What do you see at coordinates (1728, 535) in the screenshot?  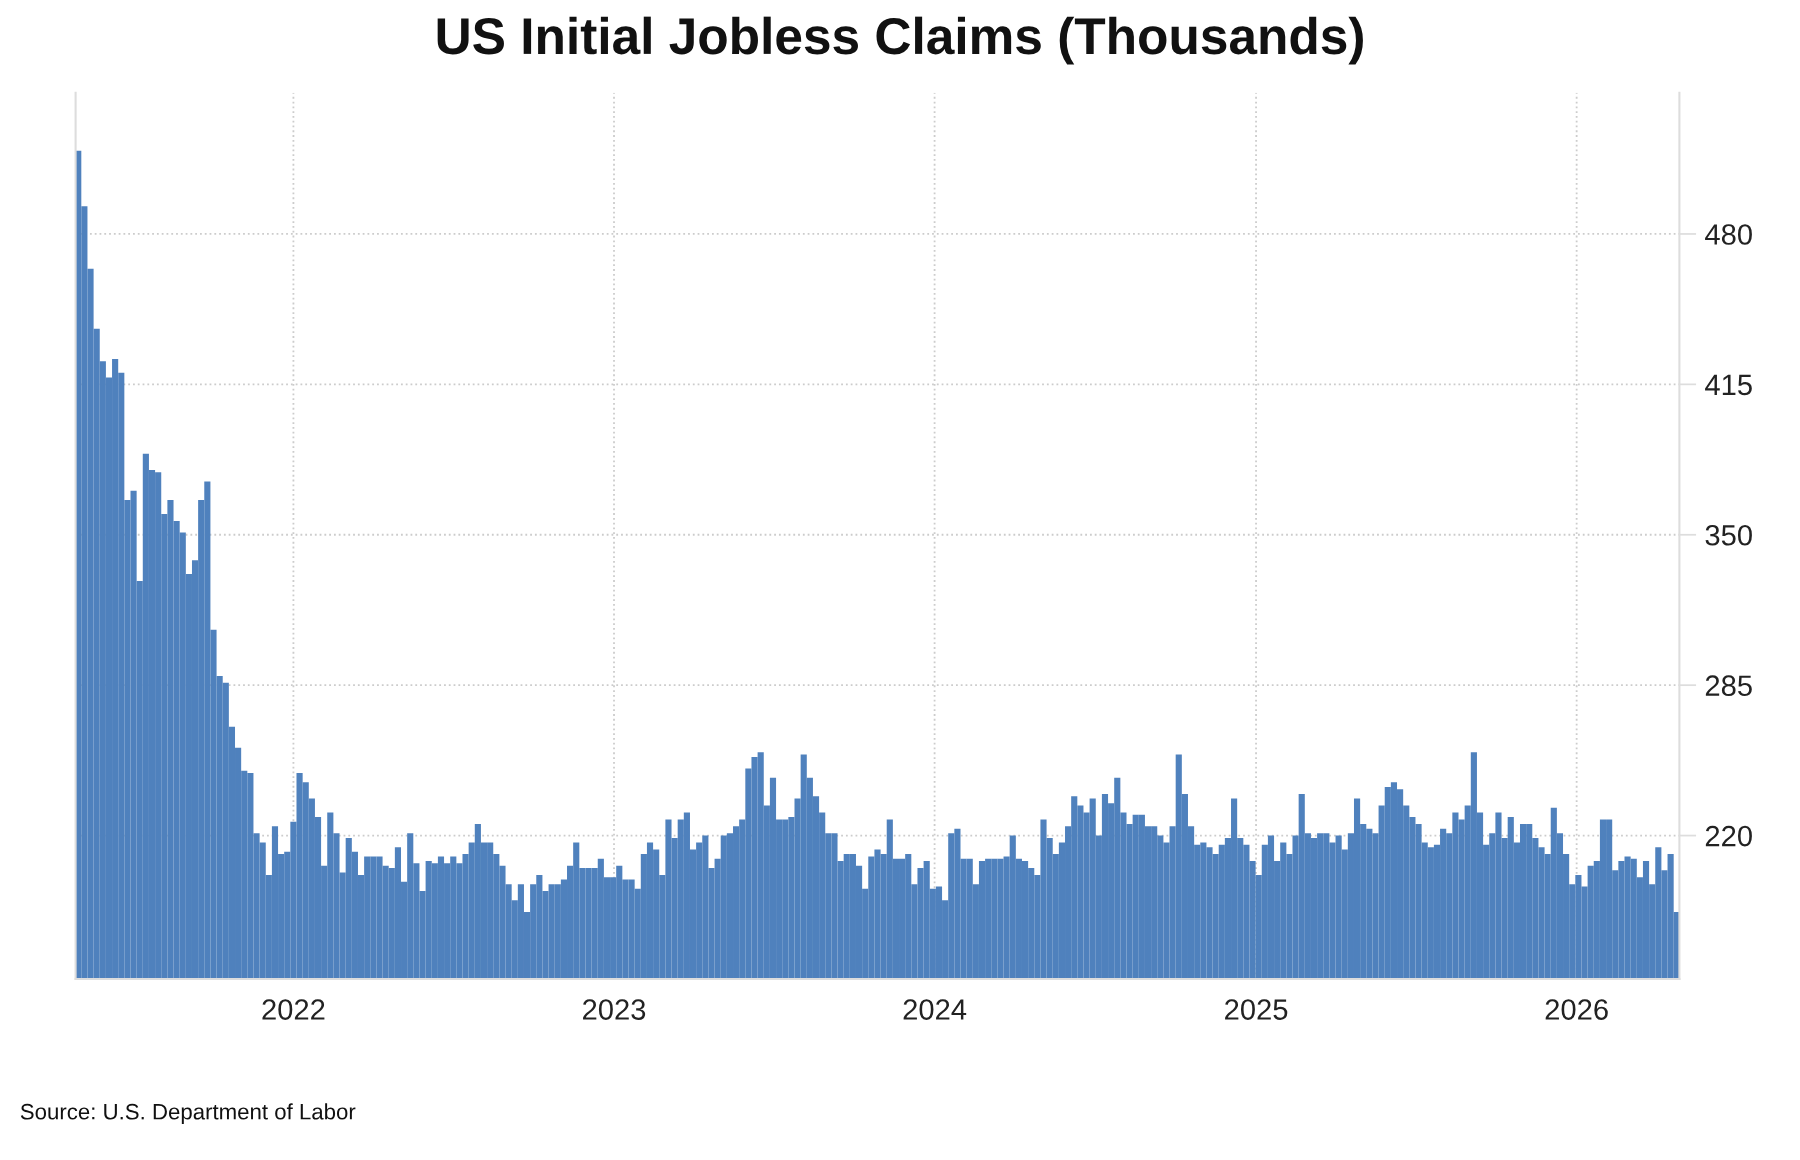 I see `y-tick-label: 350` at bounding box center [1728, 535].